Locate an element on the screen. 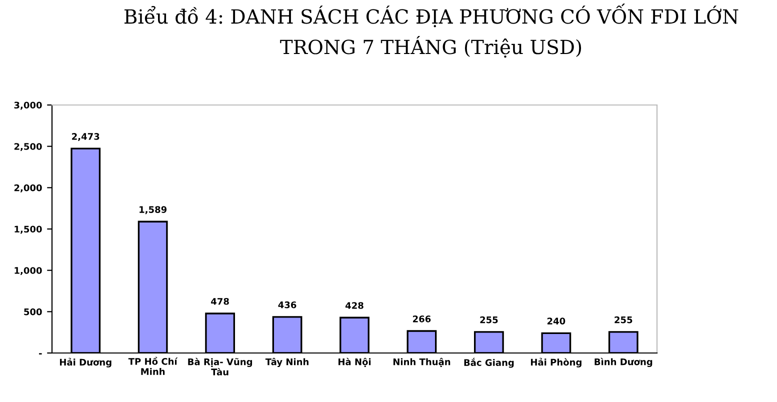  x-tick-label: Bình Dương is located at coordinates (623, 363).